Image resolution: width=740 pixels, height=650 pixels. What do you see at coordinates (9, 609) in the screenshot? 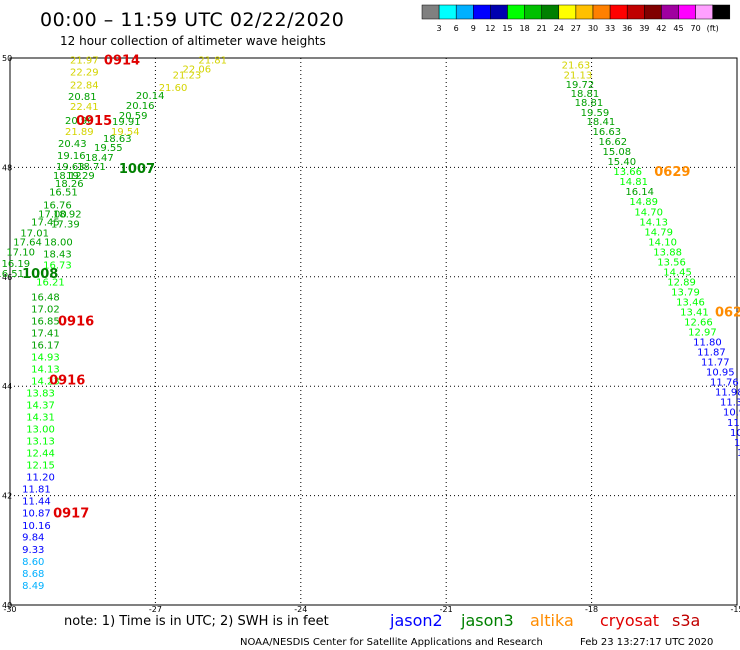
I see `lon-tick-label: -30` at bounding box center [9, 609].